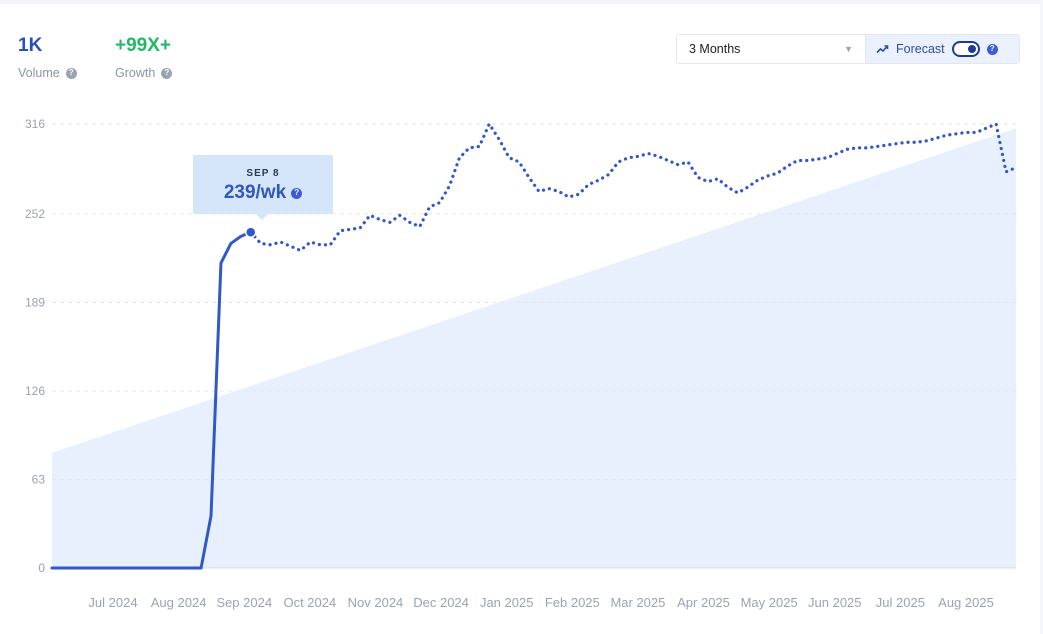 This screenshot has height=634, width=1043. What do you see at coordinates (244, 602) in the screenshot?
I see `x-tick-label: Sep 2024` at bounding box center [244, 602].